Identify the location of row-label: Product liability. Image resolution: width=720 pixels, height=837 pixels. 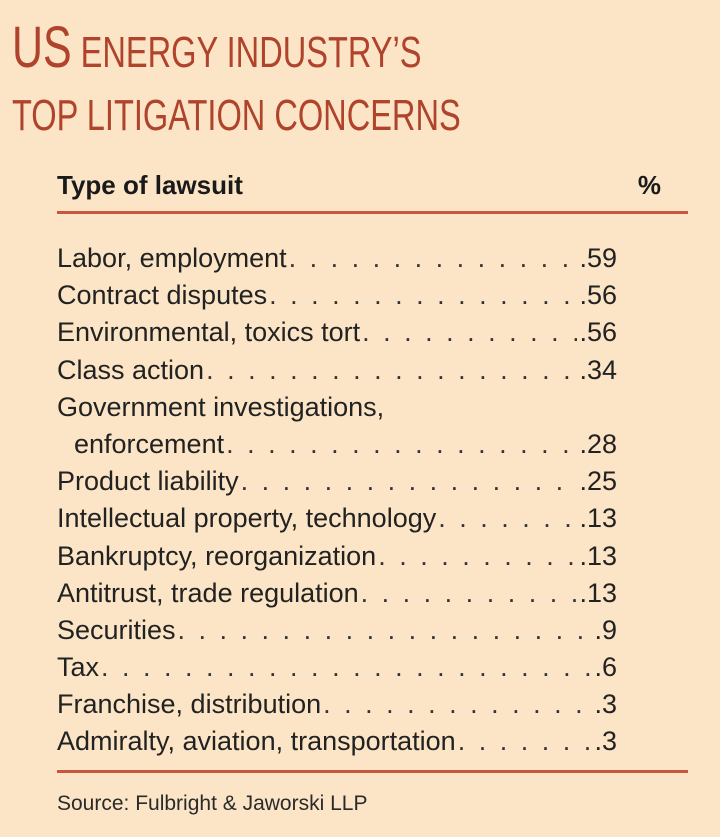
(148, 481).